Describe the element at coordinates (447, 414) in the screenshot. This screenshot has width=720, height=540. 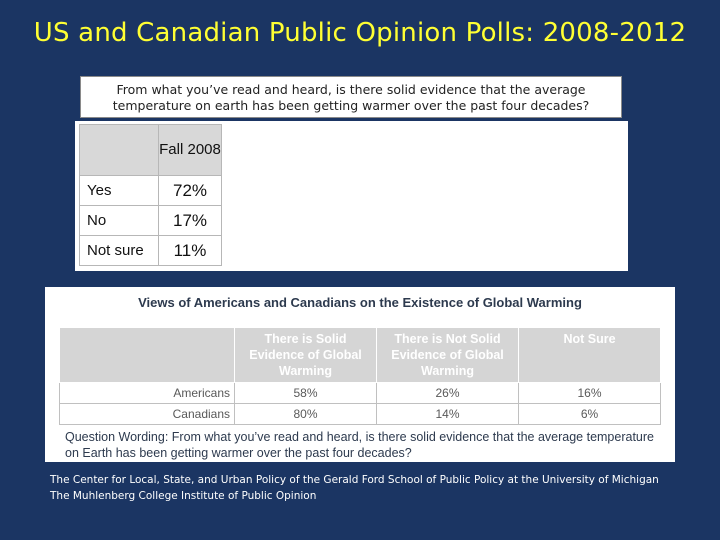
I see `cell-canadians-not-solid: 14%` at that location.